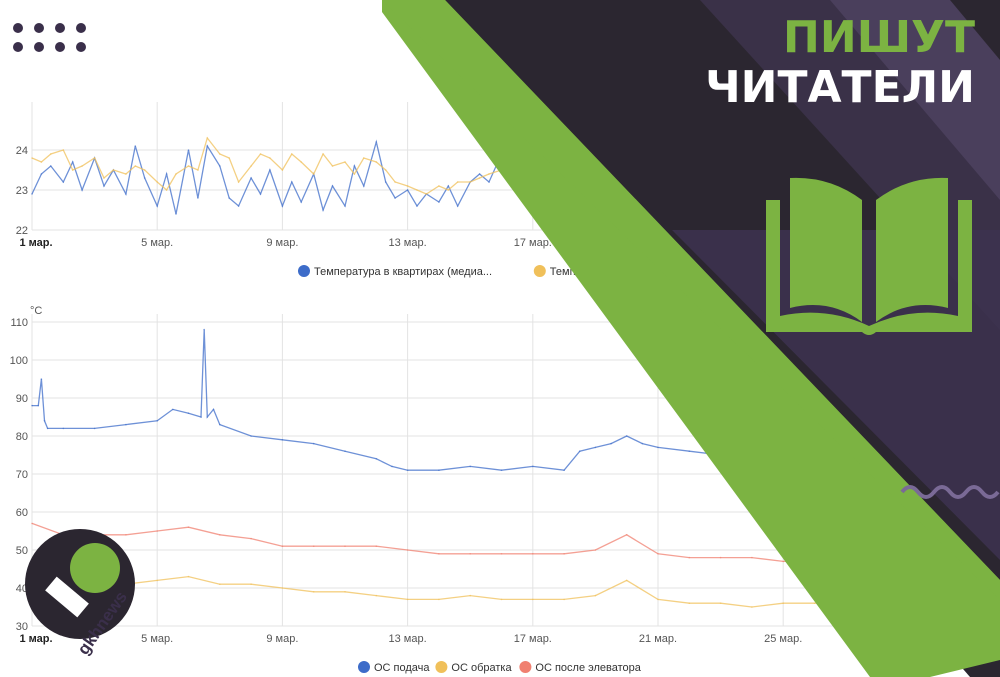 The image size is (1000, 677). Describe the element at coordinates (533, 243) in the screenshot. I see `x-tick-label: 17 мар.` at that location.